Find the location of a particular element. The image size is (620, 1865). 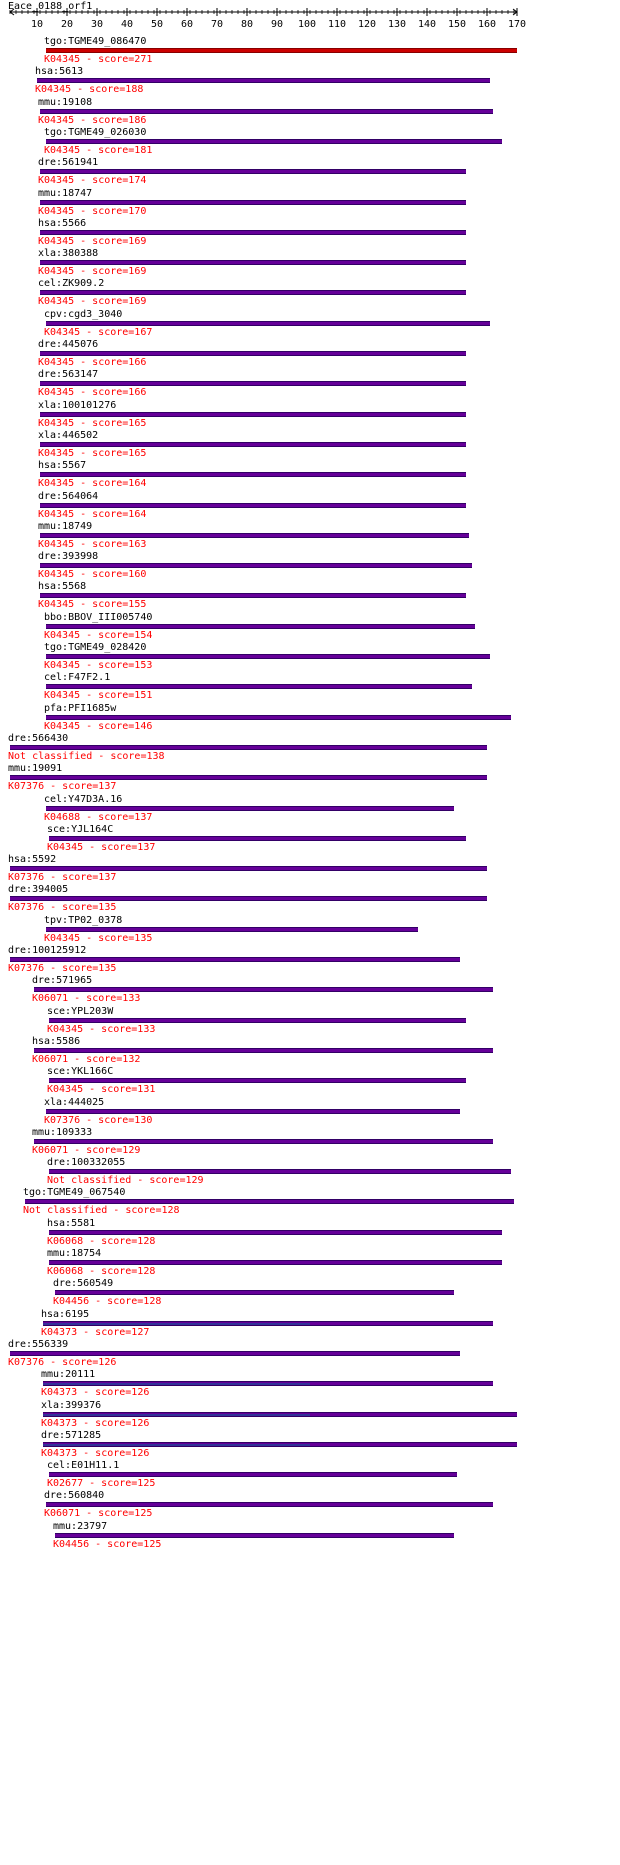

hit-name: mmu:19108 is located at coordinates (65, 102).